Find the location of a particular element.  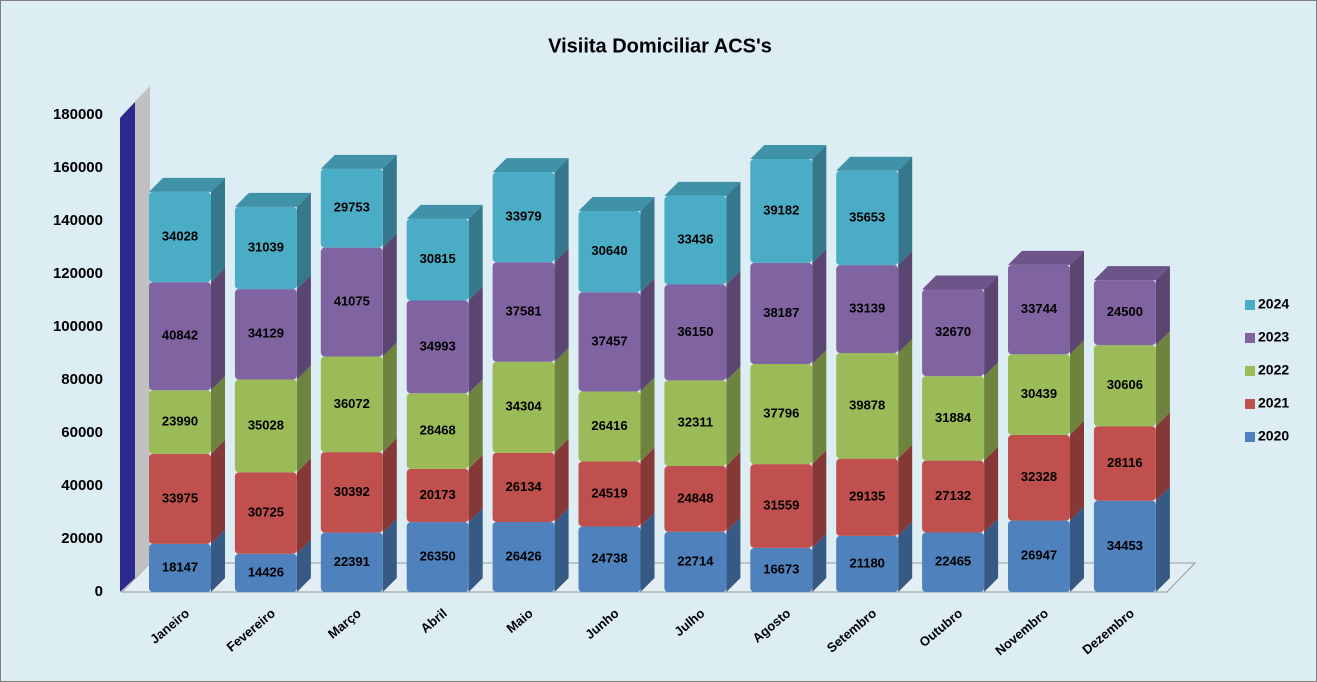

data-label: 37581 is located at coordinates (524, 310).